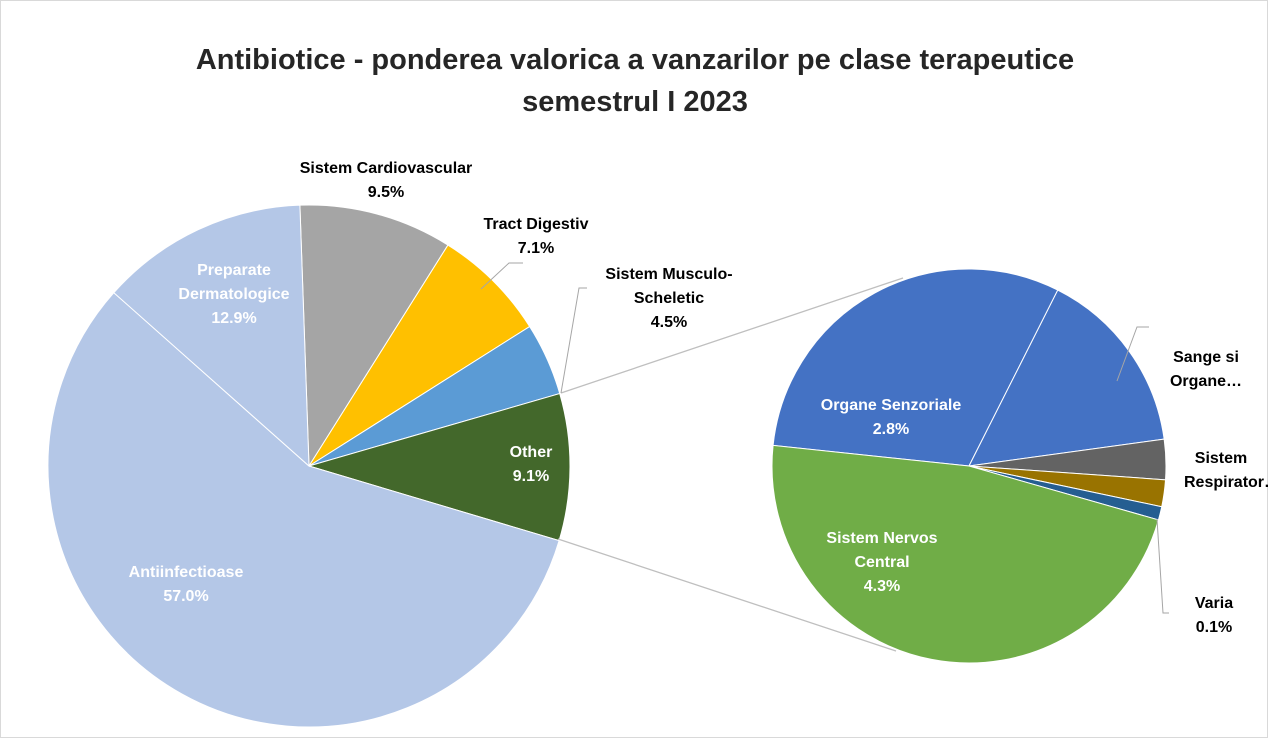  I want to click on data-label: Antiinfectioase 57.0%, so click(186, 585).